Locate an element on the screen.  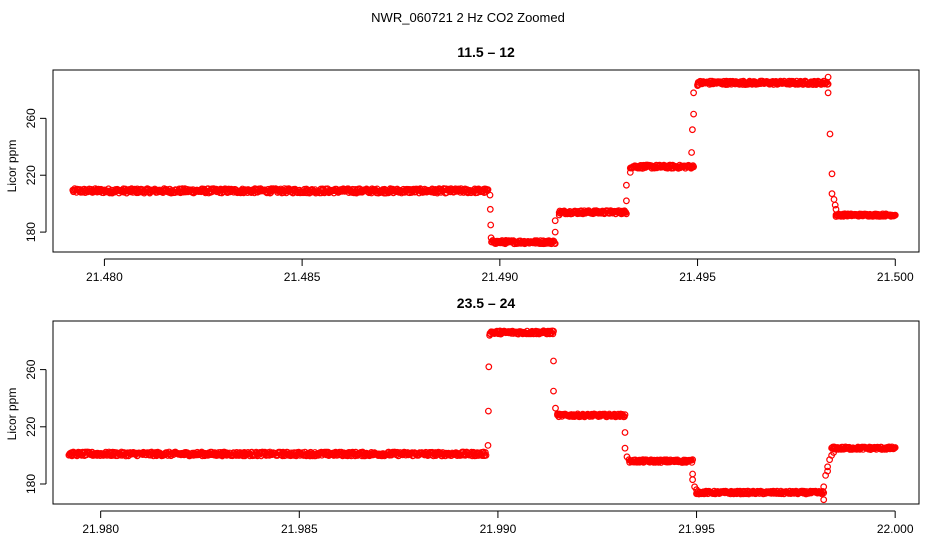
x-tick-label: 21.480 is located at coordinates (104, 277).